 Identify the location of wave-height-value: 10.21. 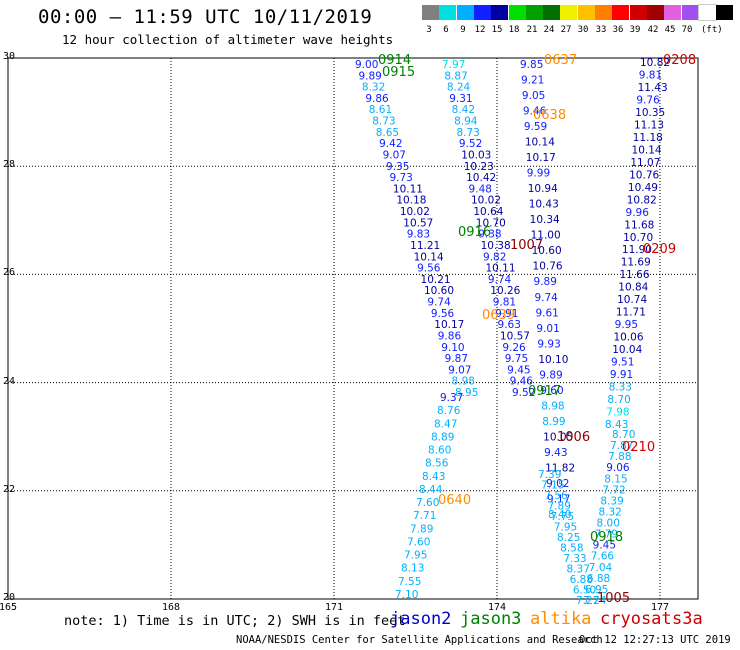
(436, 280).